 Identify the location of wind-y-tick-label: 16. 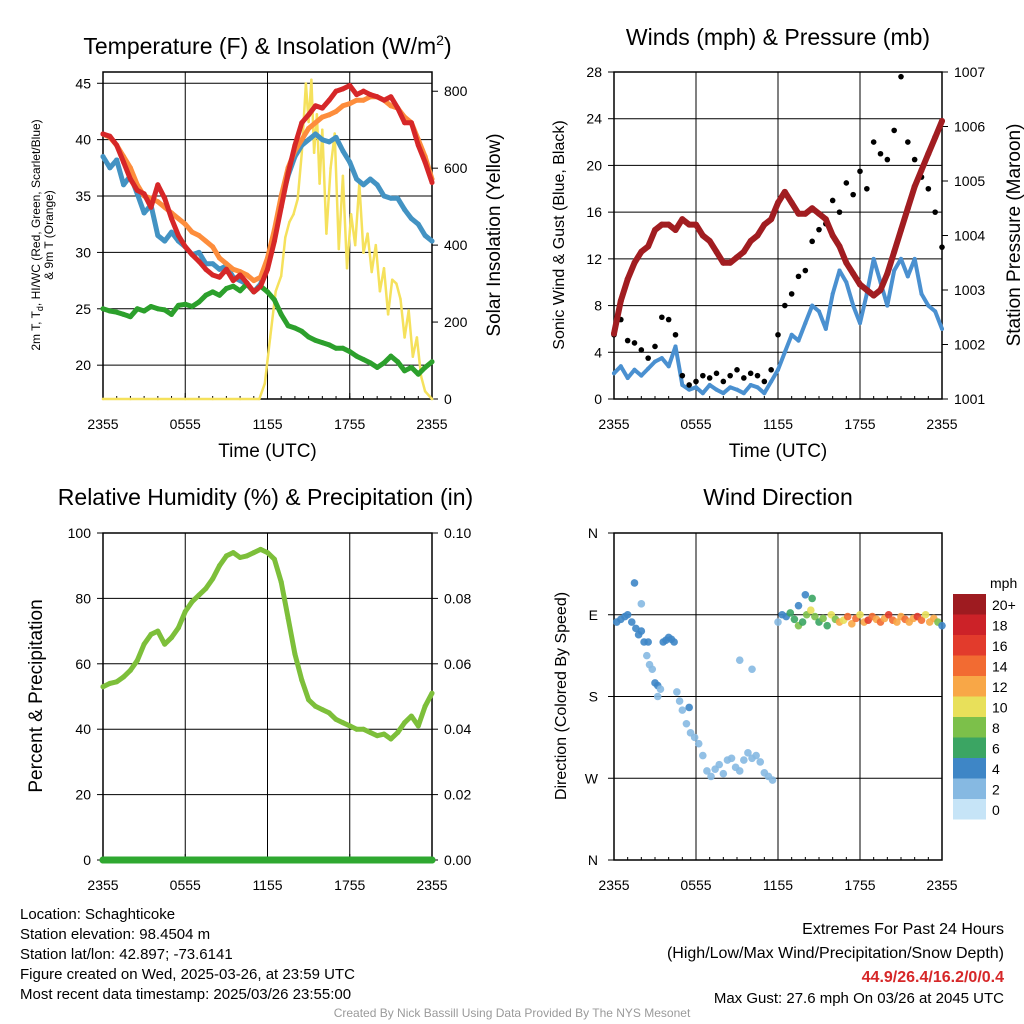
(594, 212).